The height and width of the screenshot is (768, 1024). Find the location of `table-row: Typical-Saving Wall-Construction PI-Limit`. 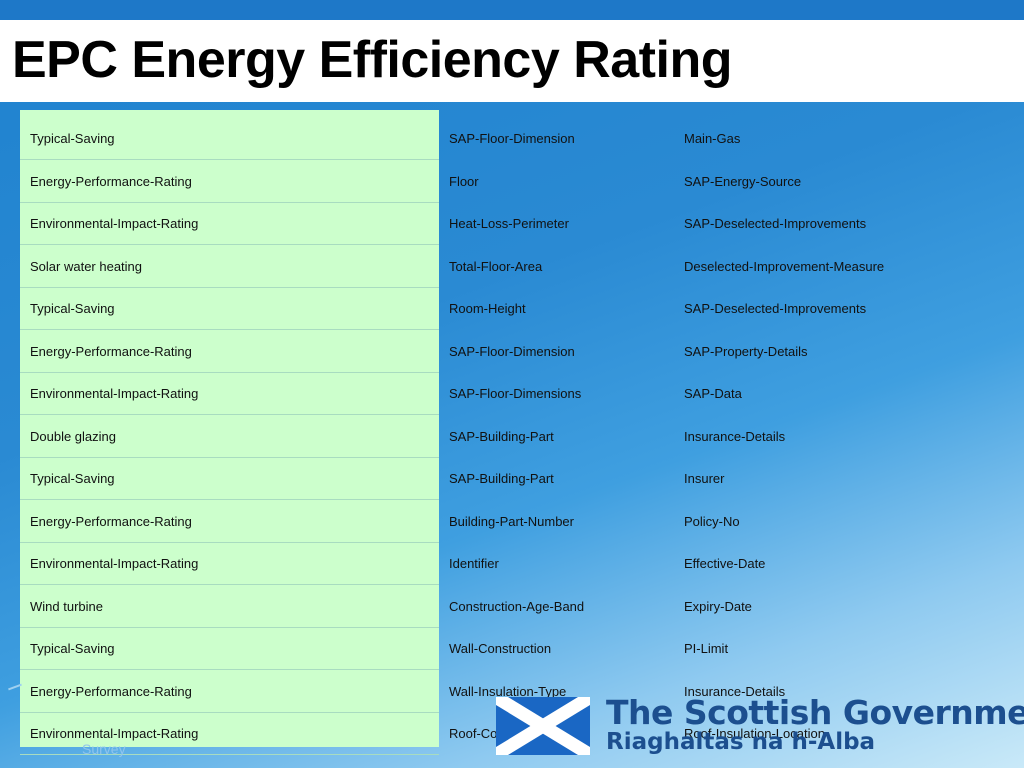

table-row: Typical-Saving Wall-Construction PI-Limit is located at coordinates (512, 648).